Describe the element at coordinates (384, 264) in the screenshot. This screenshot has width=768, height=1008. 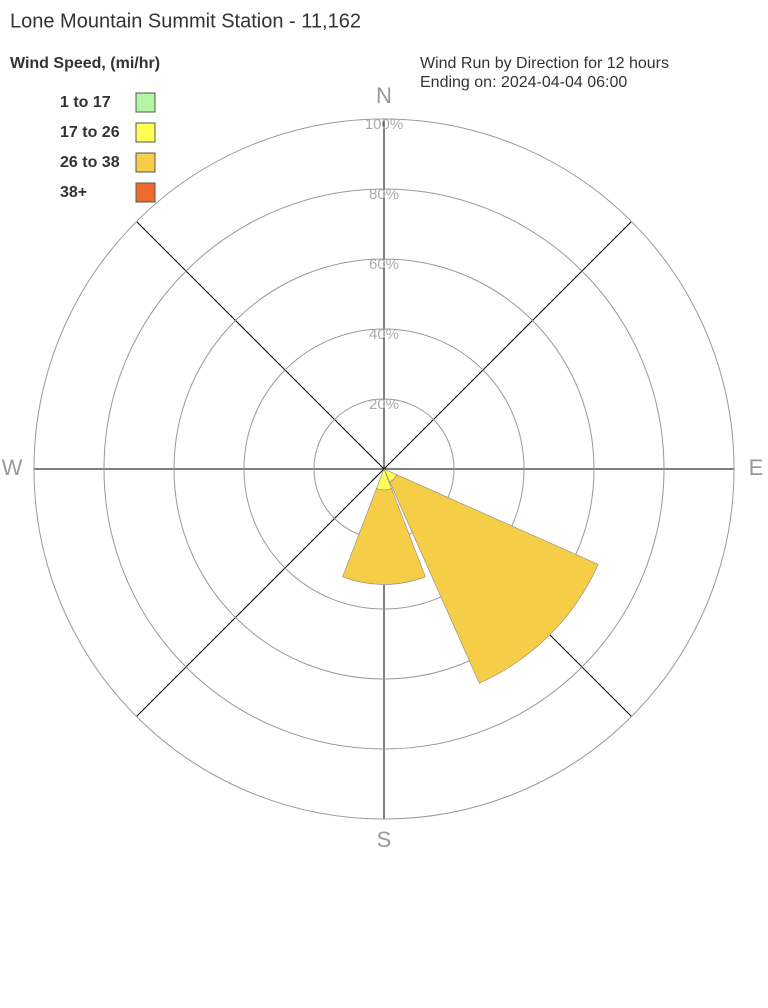
I see `r-tick-label: 60%` at that location.